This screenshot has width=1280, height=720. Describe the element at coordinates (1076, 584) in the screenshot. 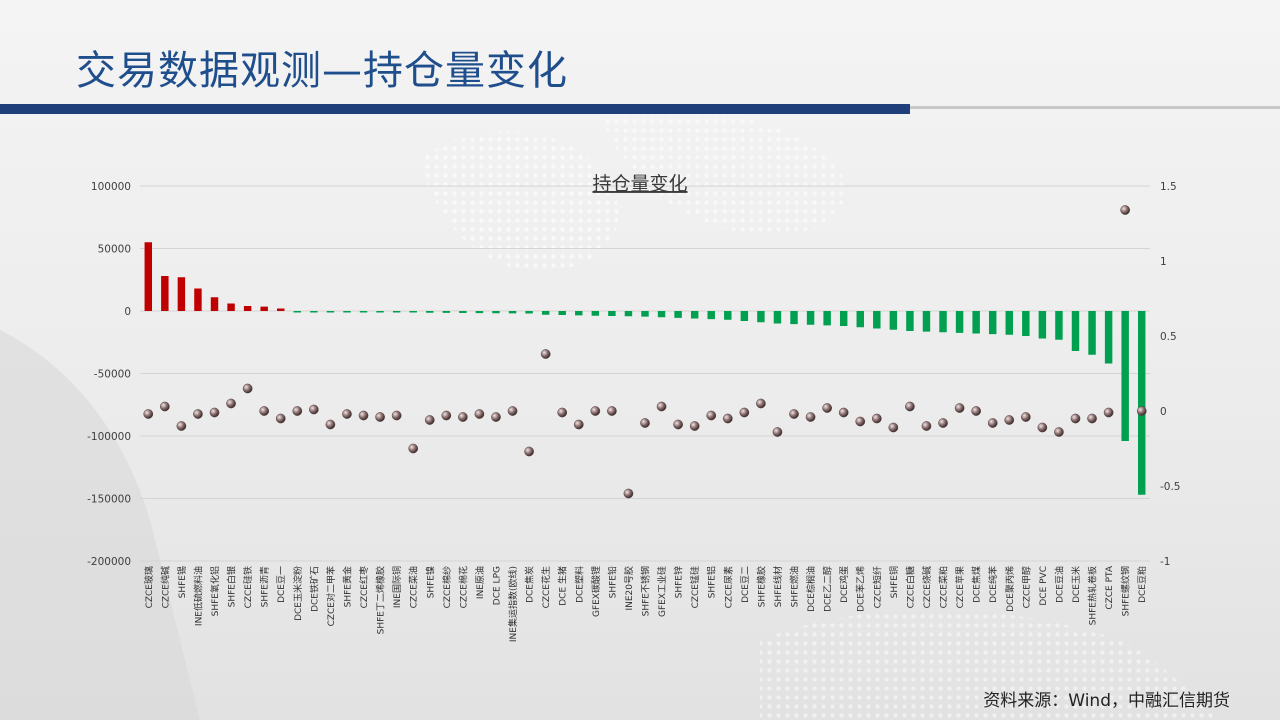

I see `x-axis-category-label: DCE玉米` at that location.